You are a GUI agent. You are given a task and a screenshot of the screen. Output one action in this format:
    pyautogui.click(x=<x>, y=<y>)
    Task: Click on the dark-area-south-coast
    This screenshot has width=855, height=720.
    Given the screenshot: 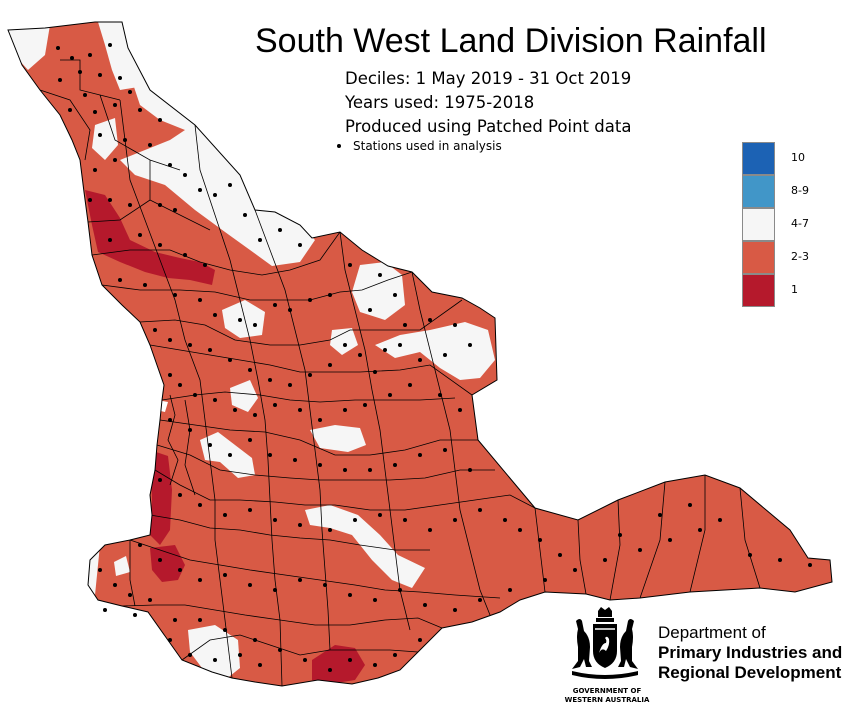 What is the action you would take?
    pyautogui.click(x=338, y=664)
    